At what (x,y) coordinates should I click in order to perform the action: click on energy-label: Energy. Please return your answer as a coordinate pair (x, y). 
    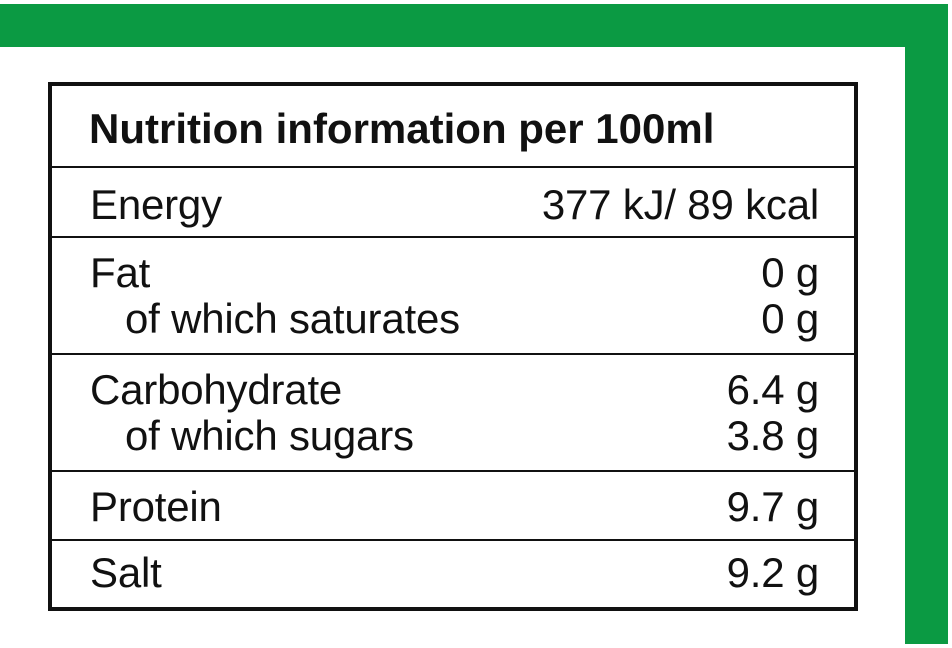
    Looking at the image, I should click on (156, 204).